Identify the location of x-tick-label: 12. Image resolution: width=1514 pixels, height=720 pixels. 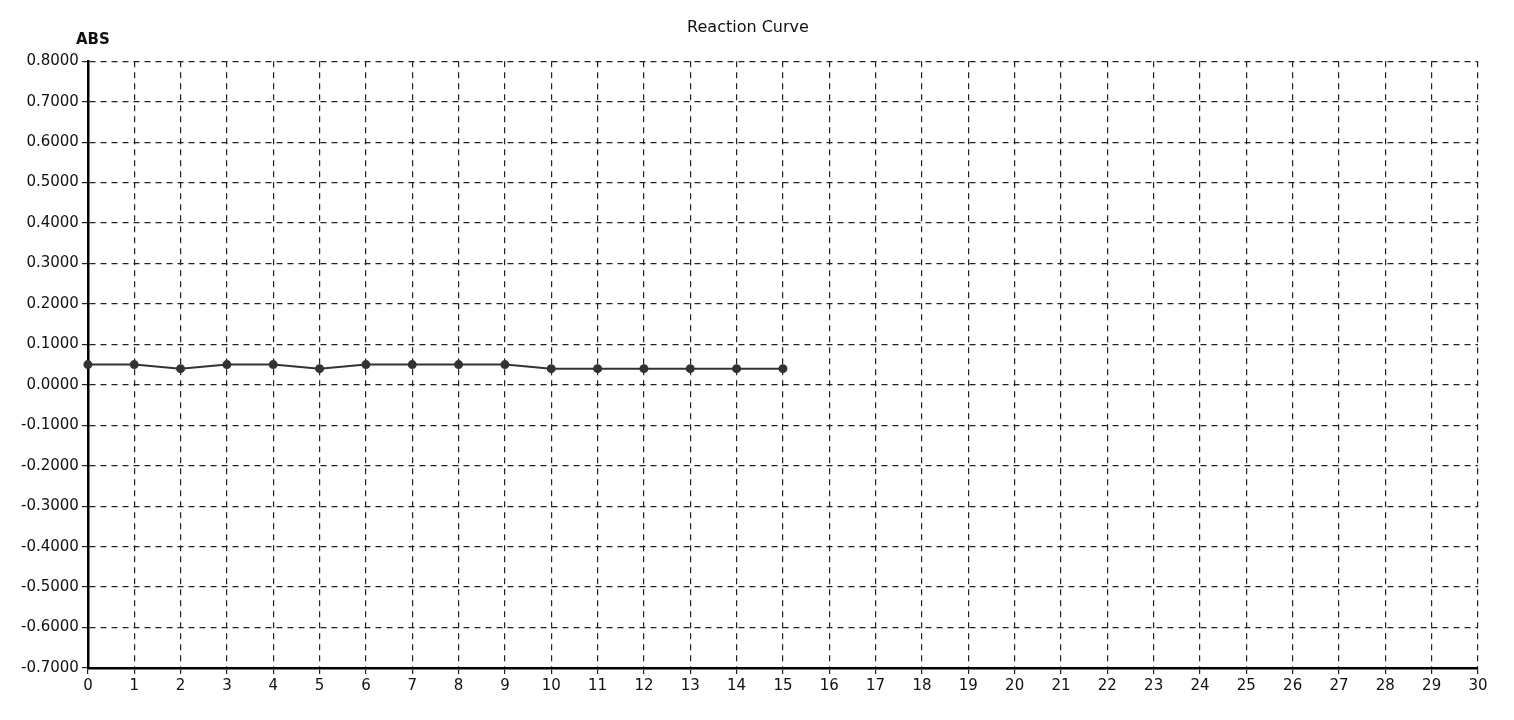
(644, 684).